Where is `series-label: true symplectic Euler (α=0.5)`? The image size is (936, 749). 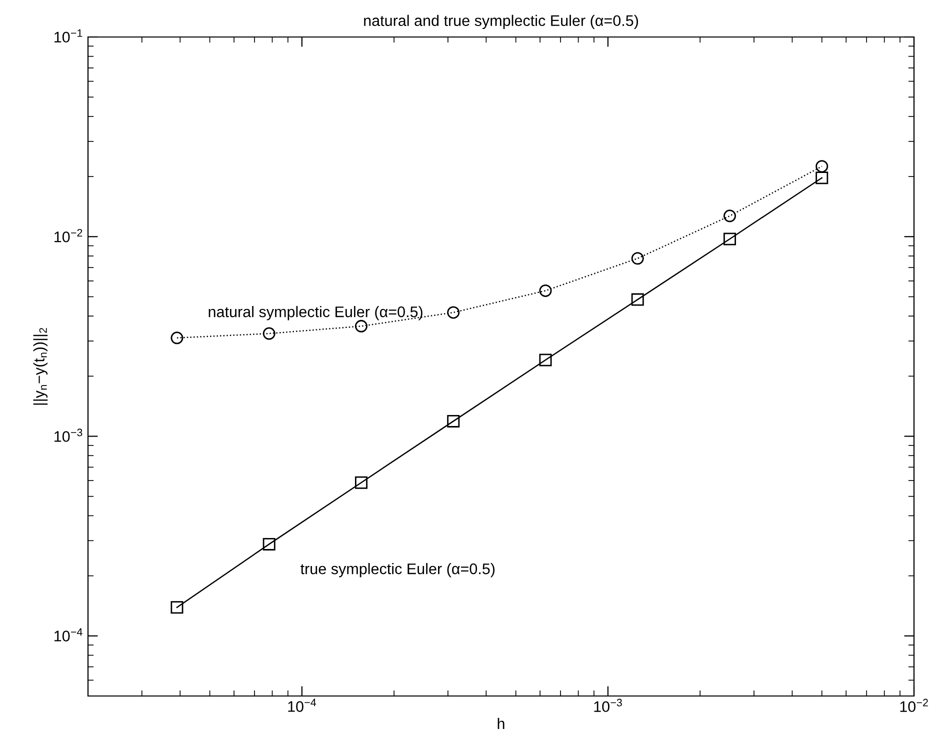
series-label: true symplectic Euler (α=0.5) is located at coordinates (397, 570).